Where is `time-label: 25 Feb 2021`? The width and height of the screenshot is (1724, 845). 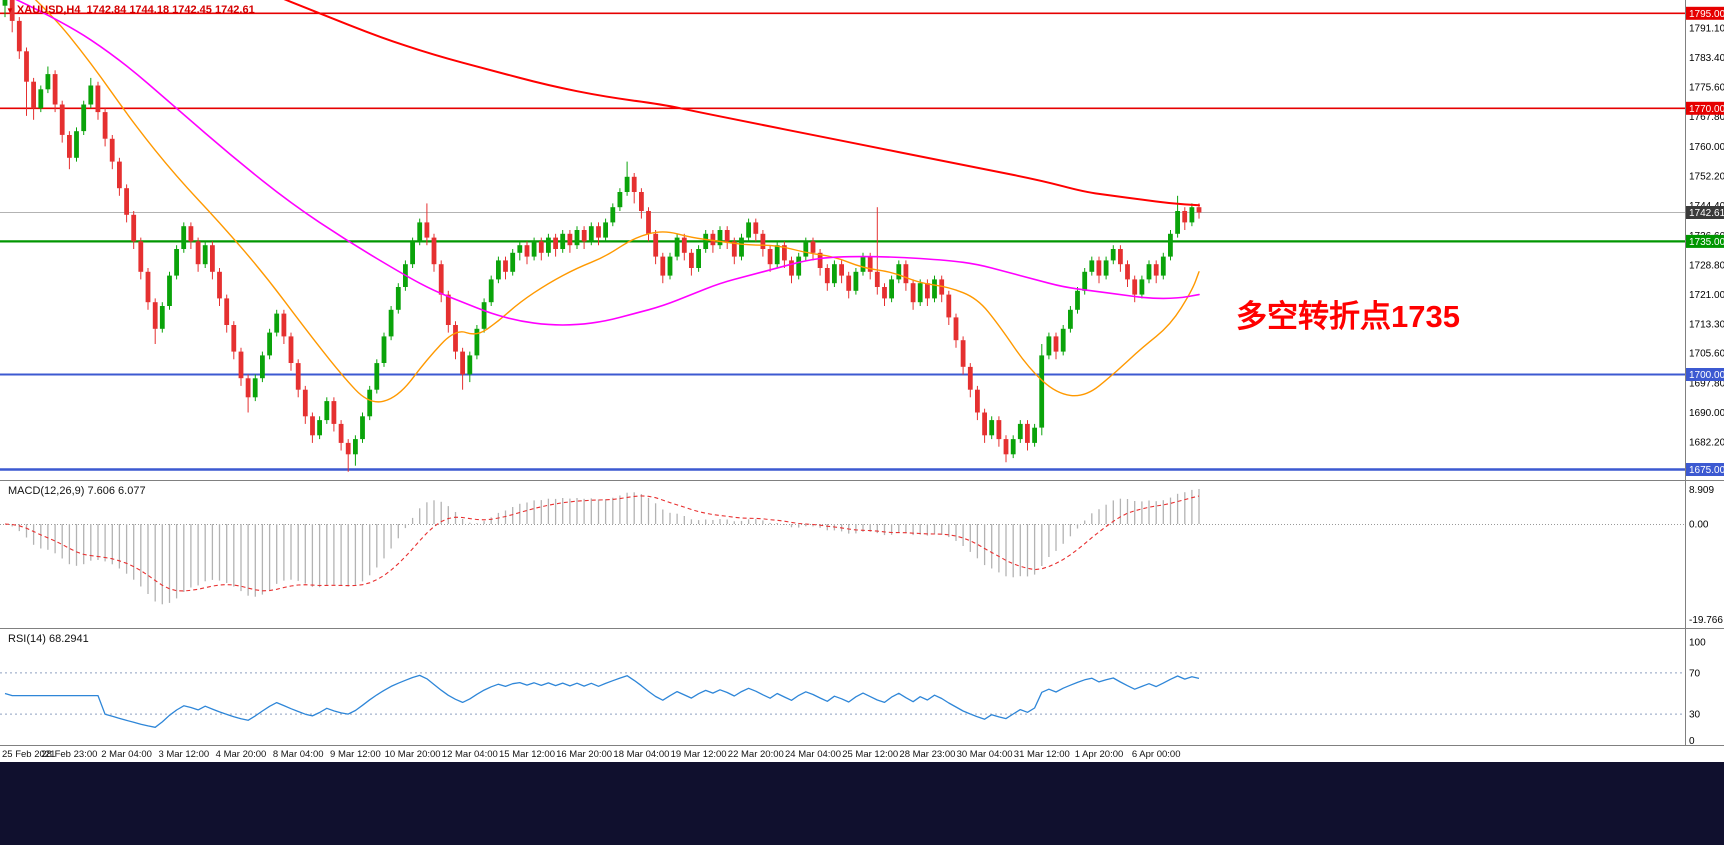
time-label: 25 Feb 2021 is located at coordinates (28, 754).